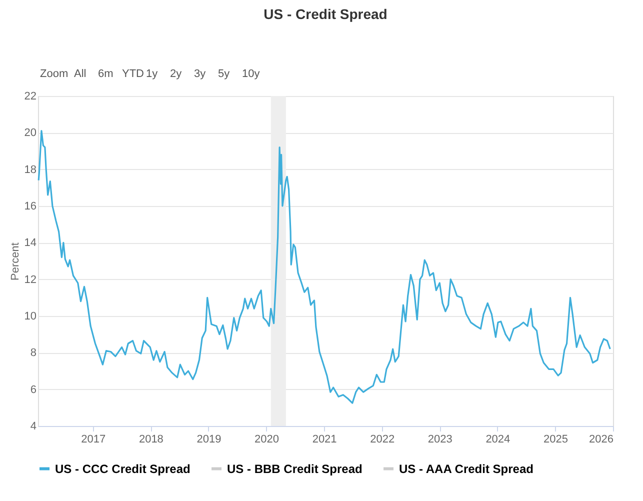  I want to click on text: YTD, so click(133, 74).